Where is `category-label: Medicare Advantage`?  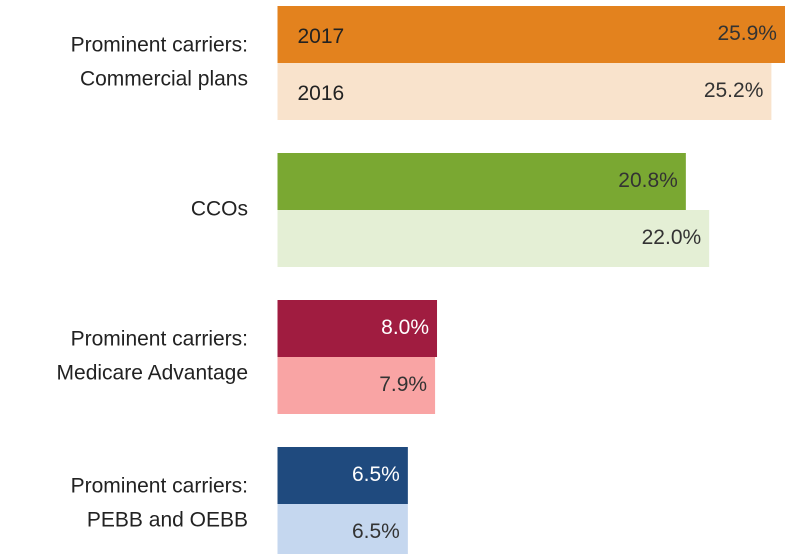
category-label: Medicare Advantage is located at coordinates (152, 373).